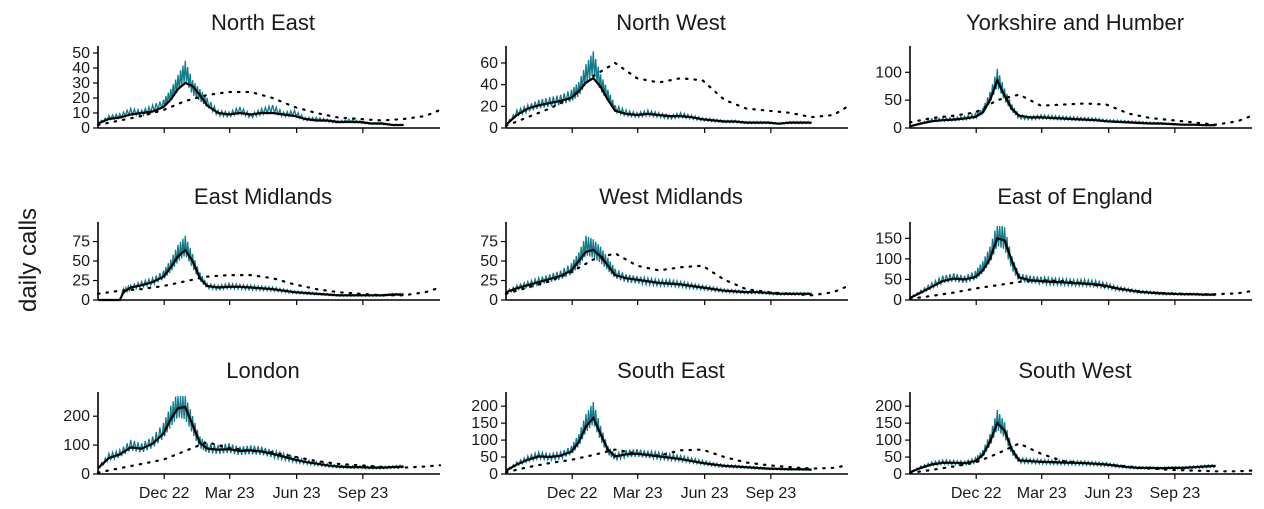 The image size is (1264, 509). I want to click on panel-title: South West, so click(1074, 370).